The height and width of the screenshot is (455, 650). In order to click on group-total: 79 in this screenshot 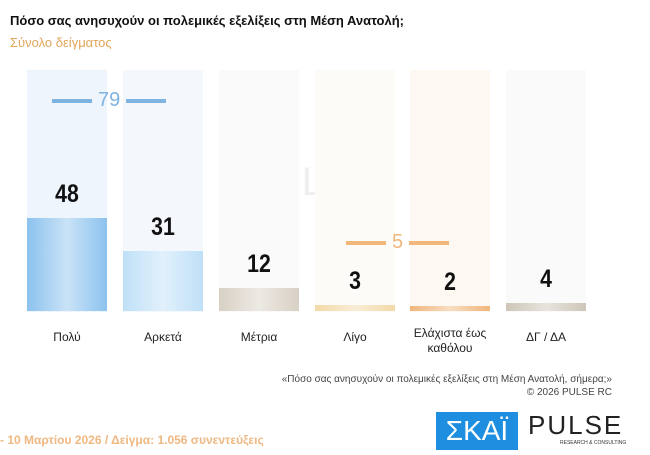, I will do `click(109, 100)`.